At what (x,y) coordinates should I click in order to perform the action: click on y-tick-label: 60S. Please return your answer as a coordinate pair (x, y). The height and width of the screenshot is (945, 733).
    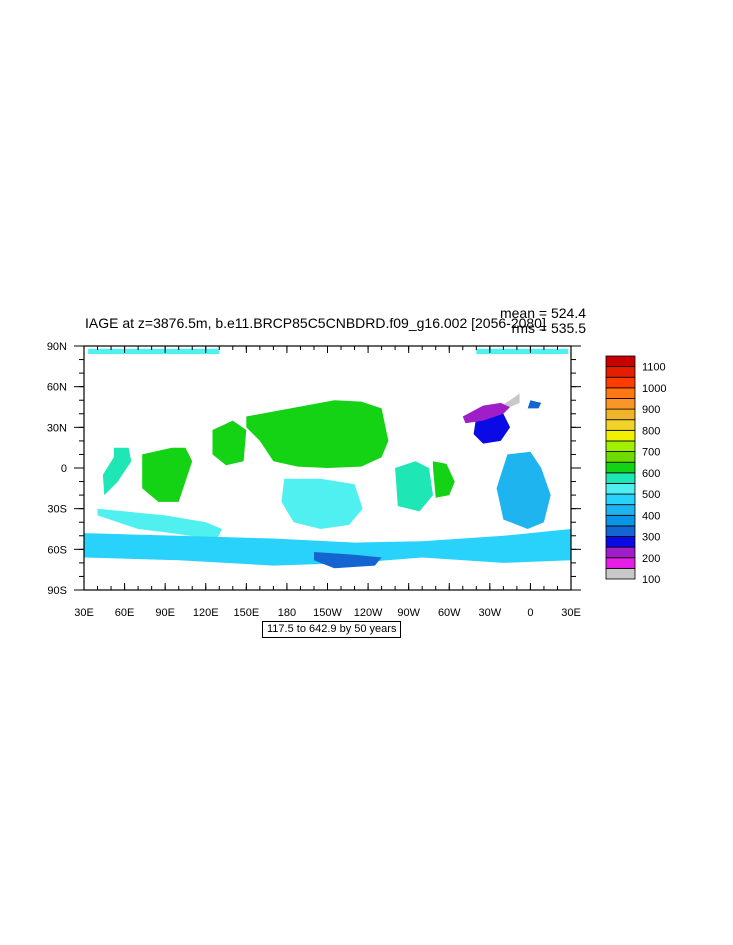
    Looking at the image, I should click on (57, 550).